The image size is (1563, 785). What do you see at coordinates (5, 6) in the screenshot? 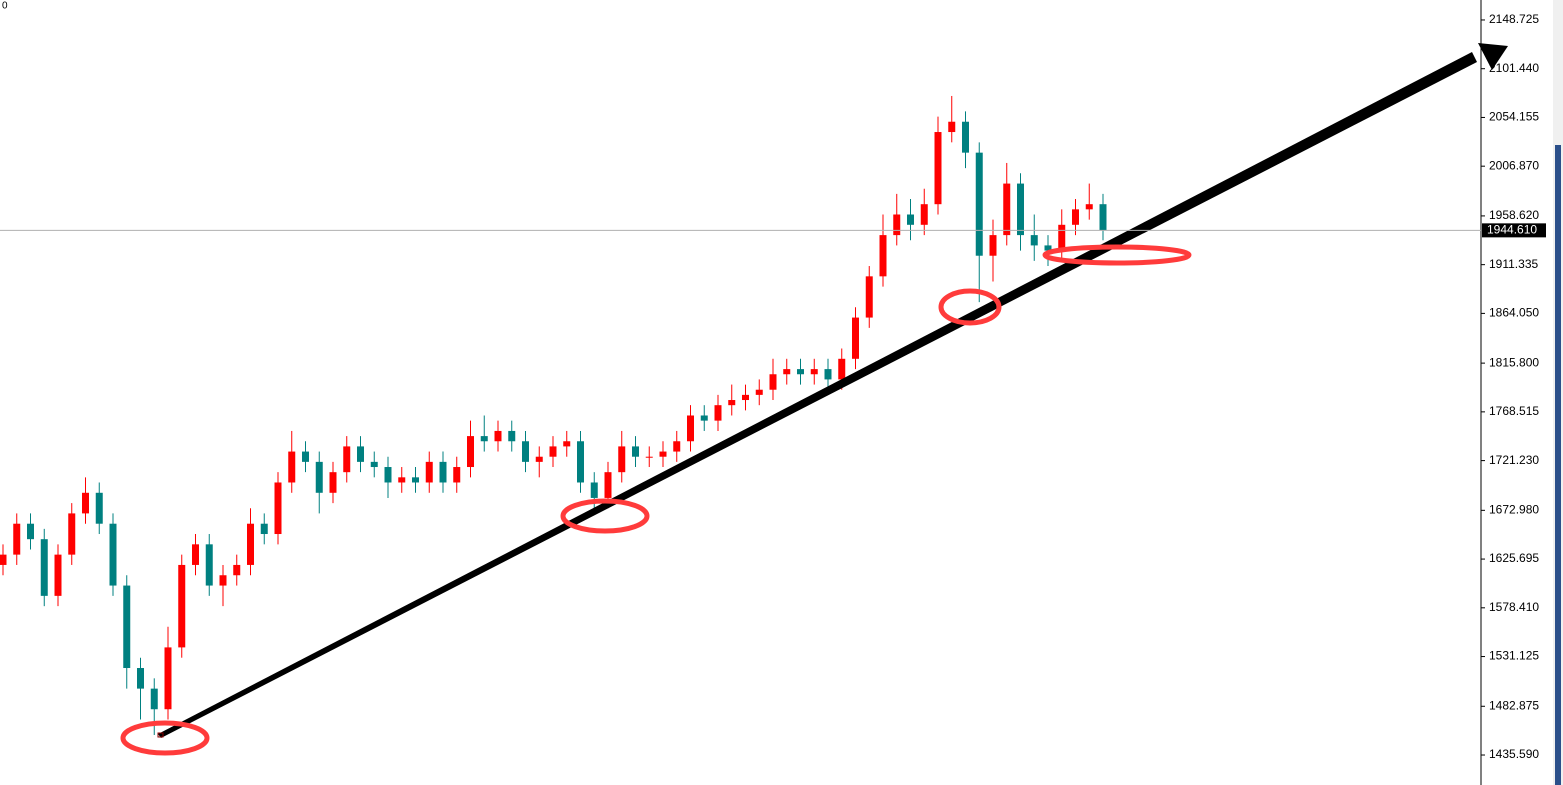
I see `corner-label: 0` at bounding box center [5, 6].